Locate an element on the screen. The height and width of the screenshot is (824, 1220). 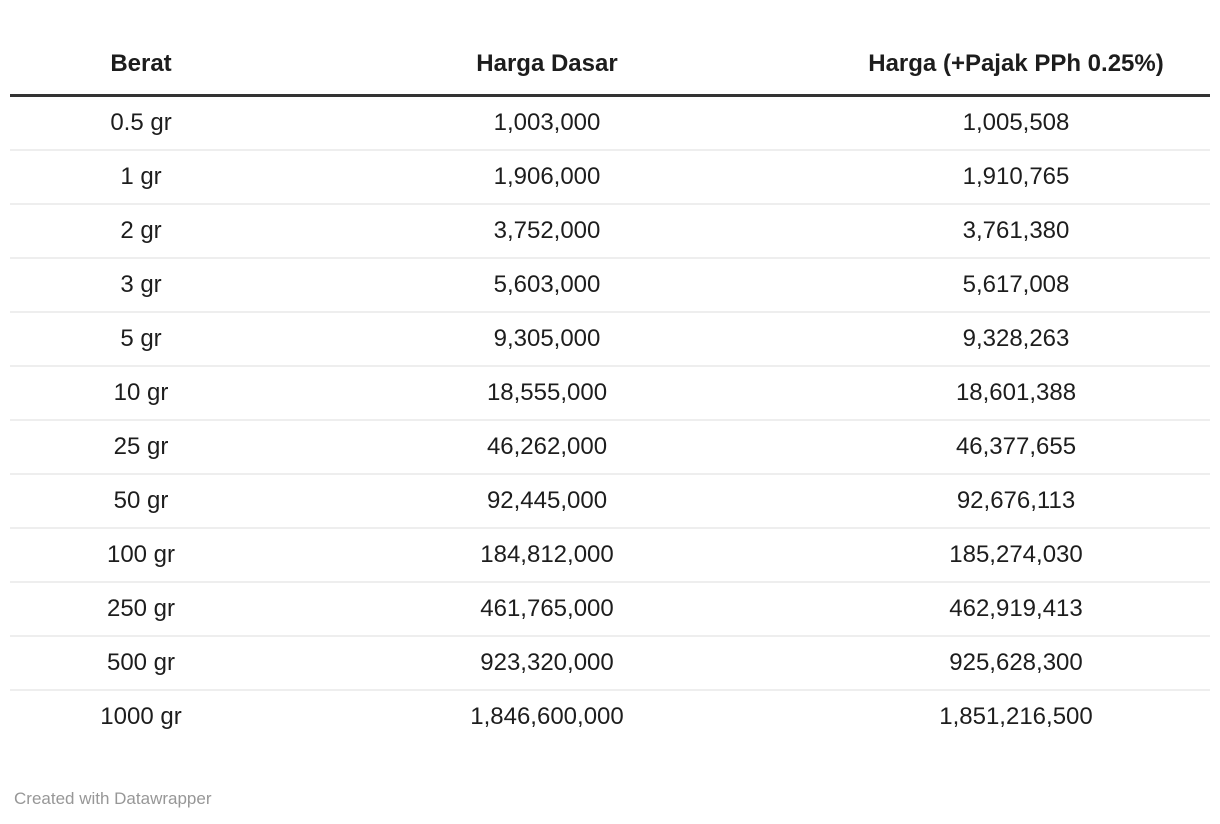
table-row: 250 gr 461,765,000 462,919,413 is located at coordinates (610, 609).